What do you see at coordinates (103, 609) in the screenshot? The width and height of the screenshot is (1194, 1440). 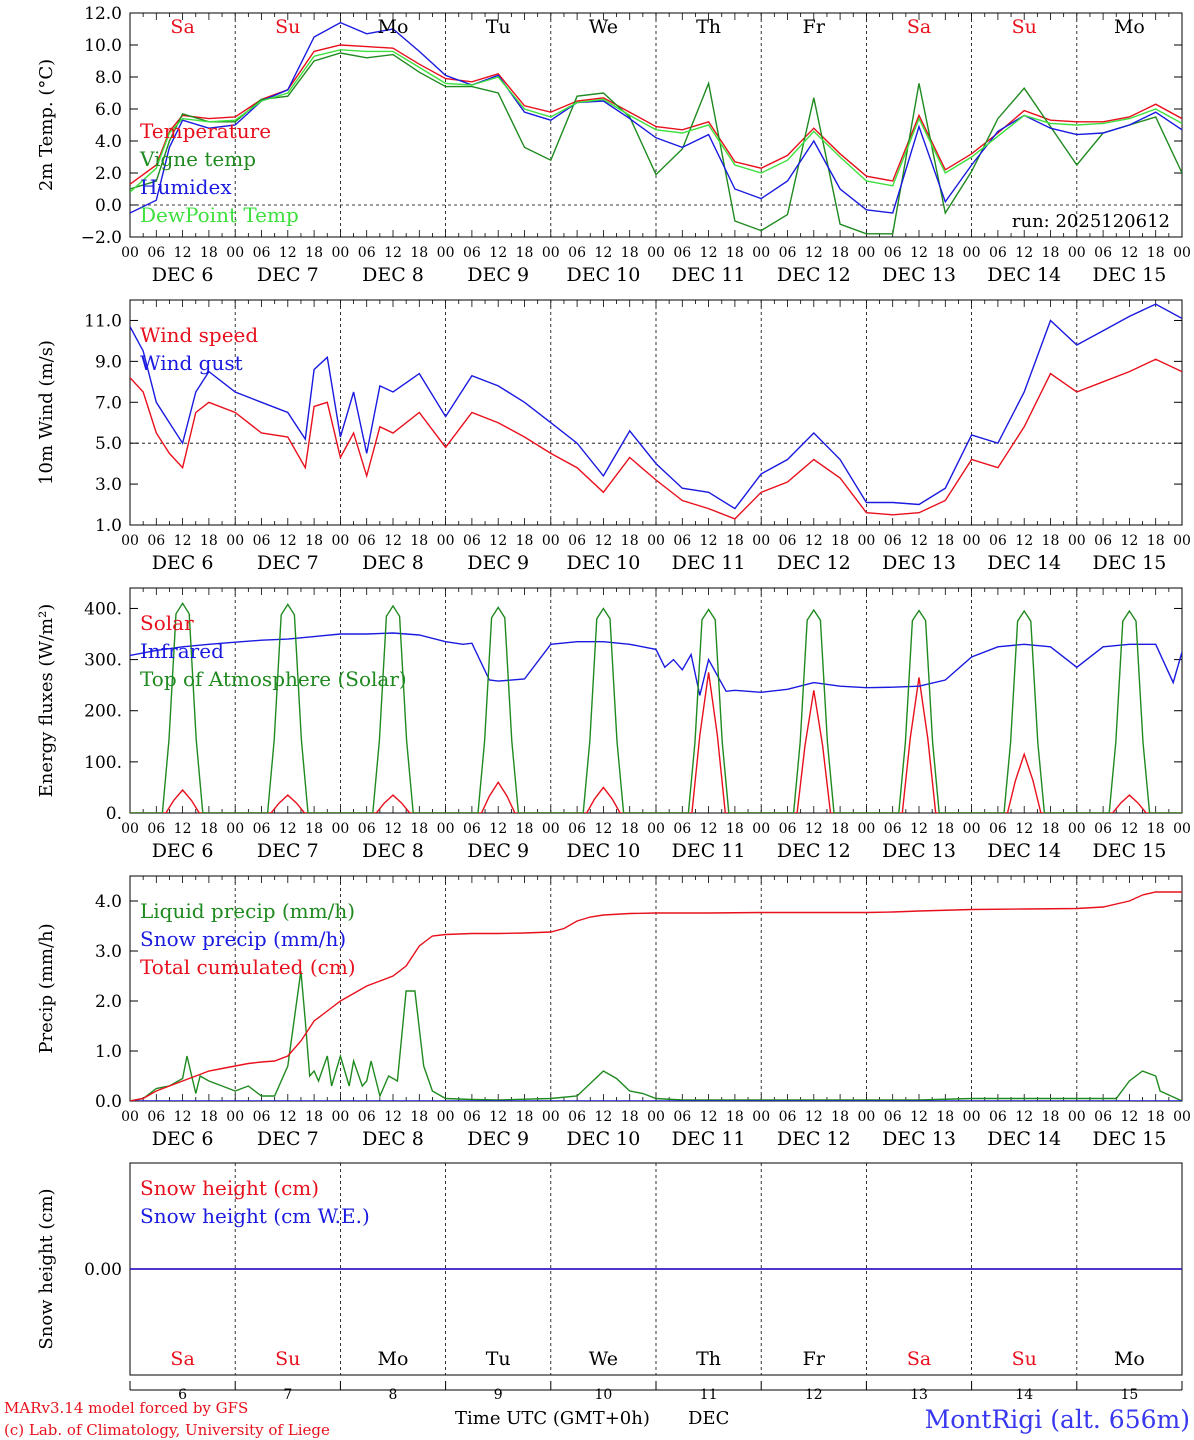 I see `y-tick-label: 400.` at bounding box center [103, 609].